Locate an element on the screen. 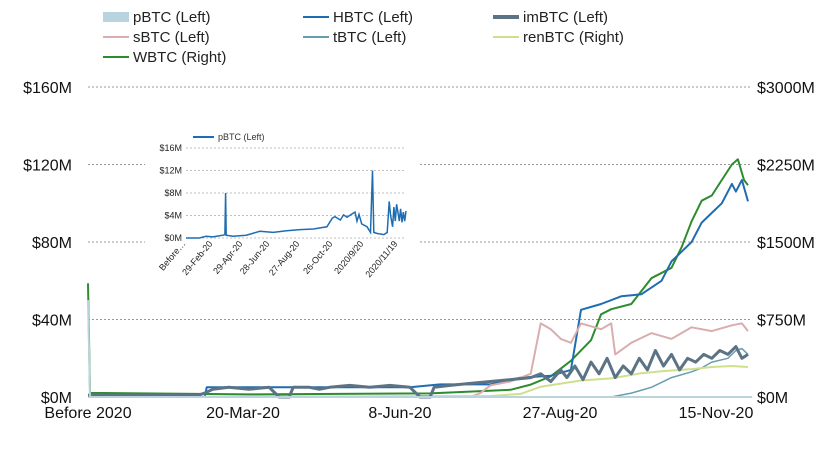 The width and height of the screenshot is (837, 463). legend-label: tBTC (Left) is located at coordinates (370, 37).